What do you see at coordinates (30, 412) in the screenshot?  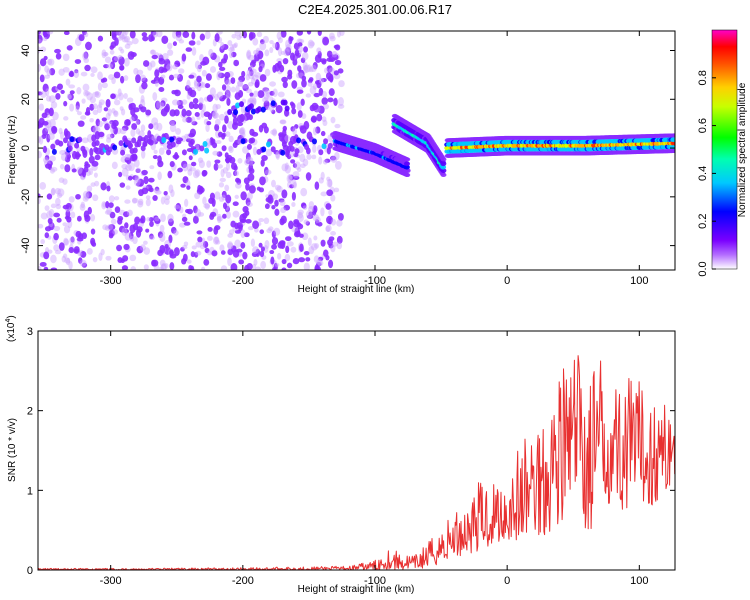 I see `snr-y-tick-label: 2` at bounding box center [30, 412].